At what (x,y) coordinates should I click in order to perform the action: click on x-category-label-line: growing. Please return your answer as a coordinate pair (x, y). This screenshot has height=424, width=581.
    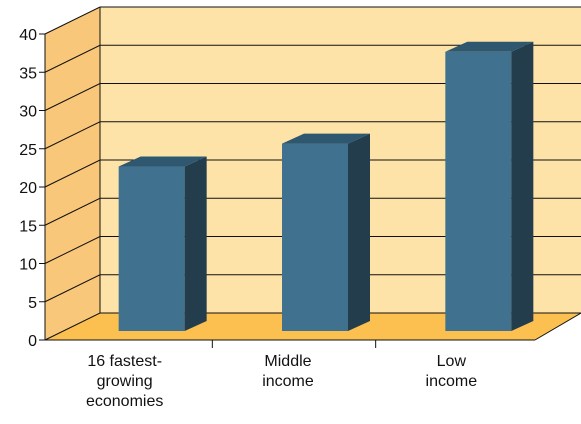
    Looking at the image, I should click on (125, 381).